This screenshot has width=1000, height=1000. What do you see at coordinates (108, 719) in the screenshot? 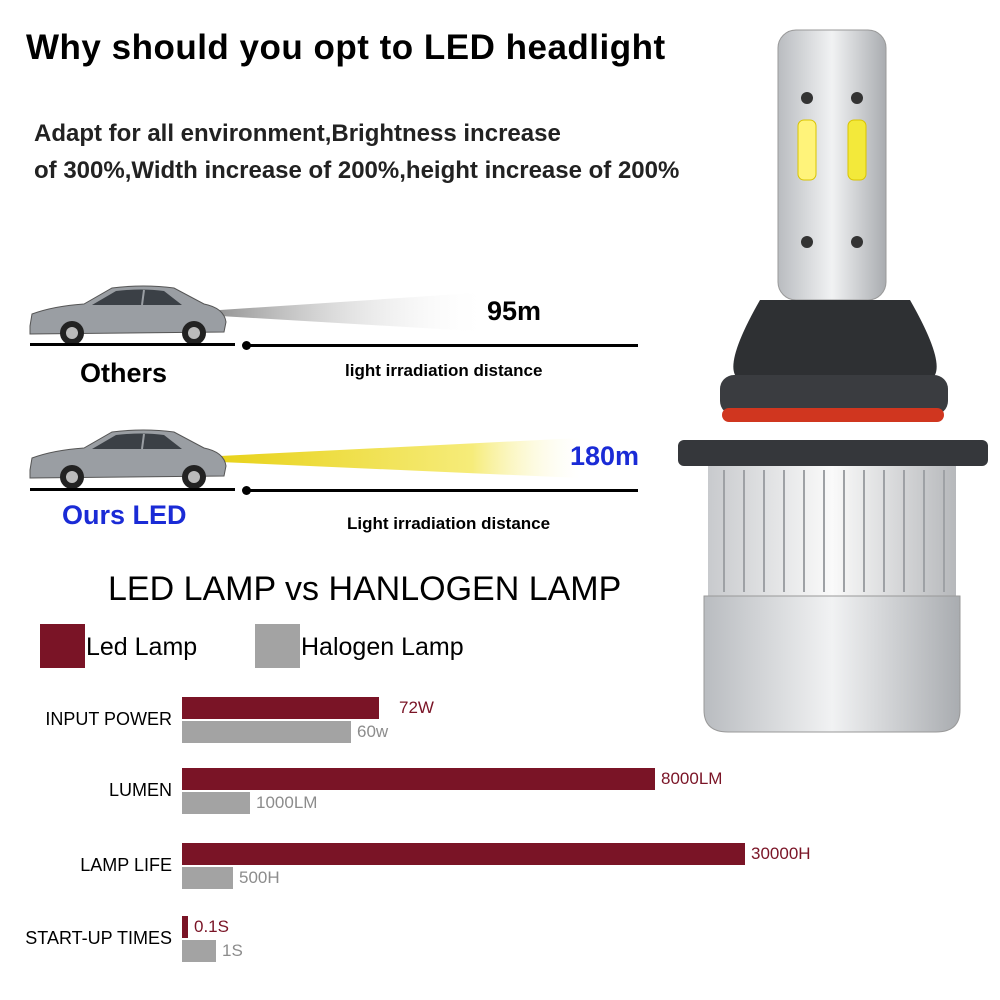
I see `category-label-input-power: INPUT POWER` at bounding box center [108, 719].